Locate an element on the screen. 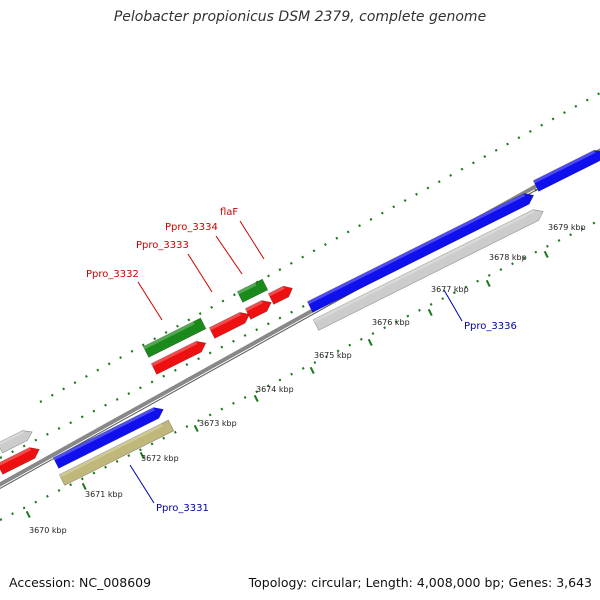 The width and height of the screenshot is (600, 600). gene-ppro-3333-highlight is located at coordinates (225, 321).